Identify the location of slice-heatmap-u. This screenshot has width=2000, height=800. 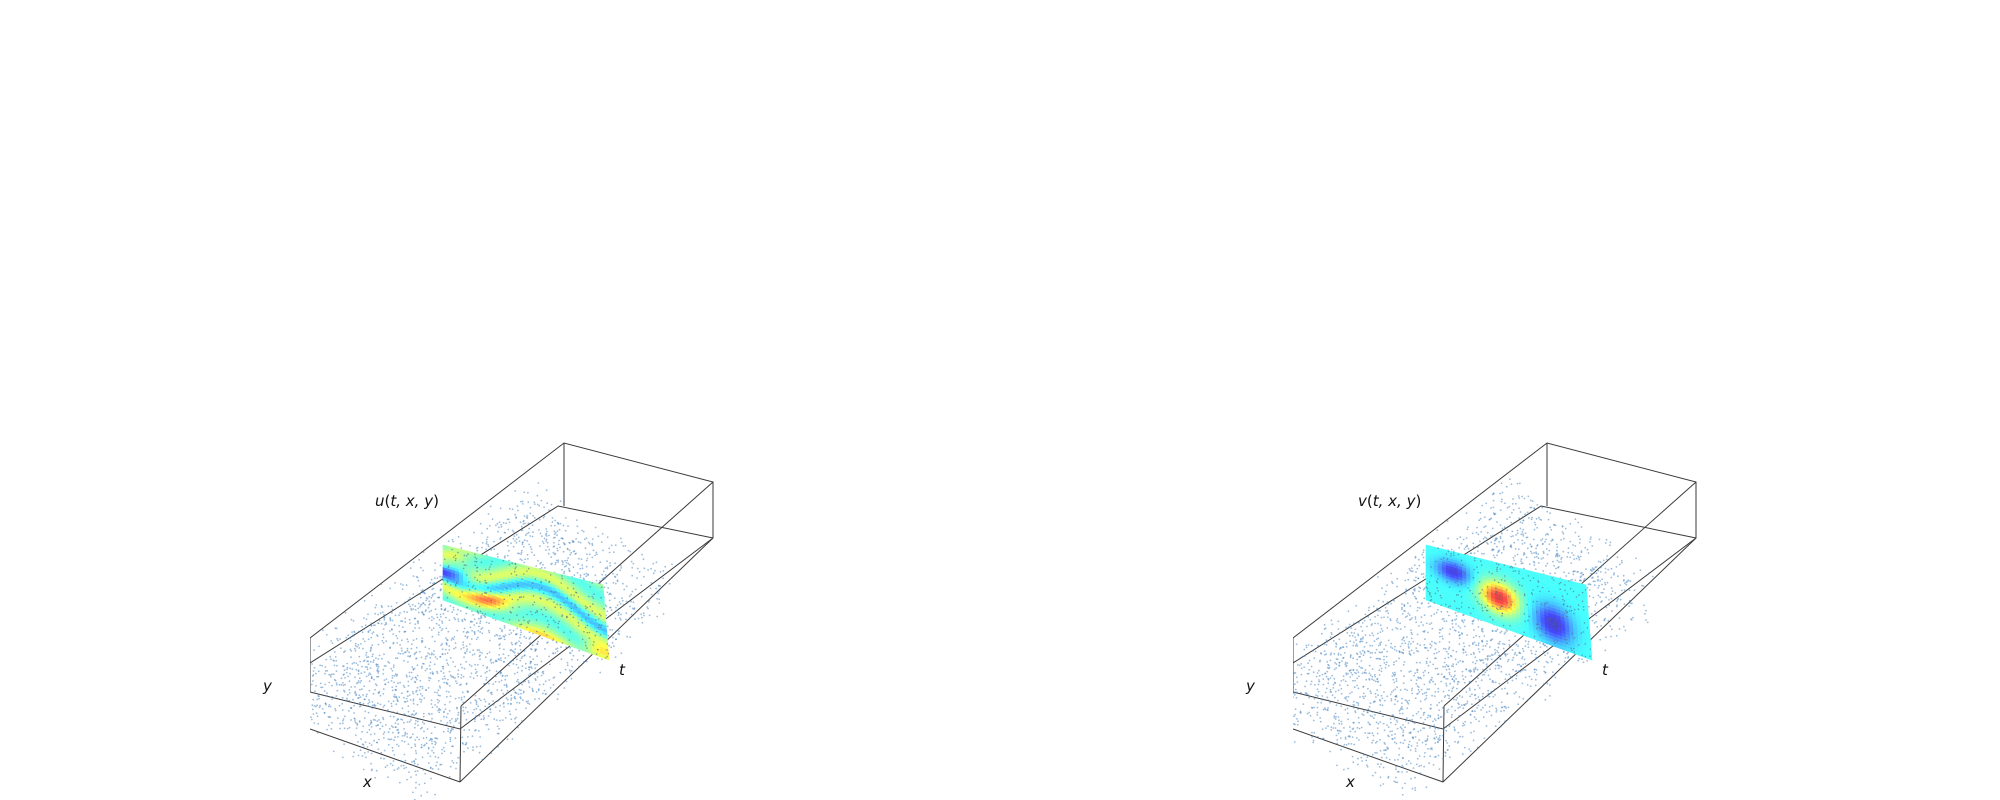
(526, 602).